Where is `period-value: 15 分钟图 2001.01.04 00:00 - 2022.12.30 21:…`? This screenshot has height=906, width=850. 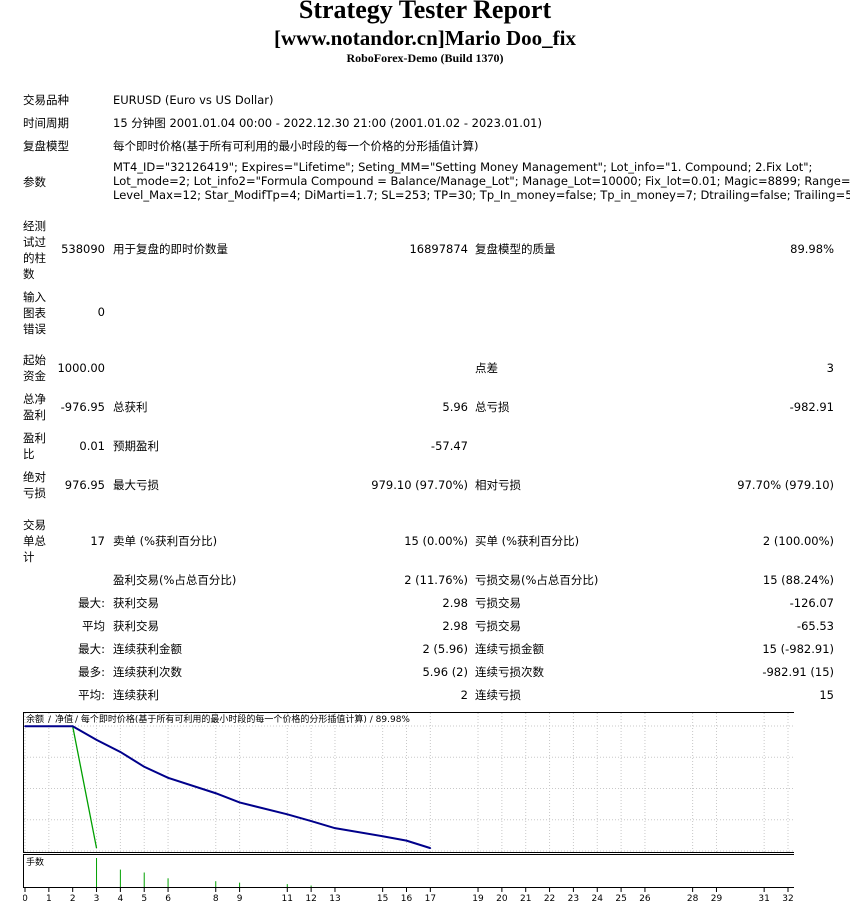
period-value: 15 分钟图 2001.01.04 00:00 - 2022.12.30 21:… is located at coordinates (327, 123).